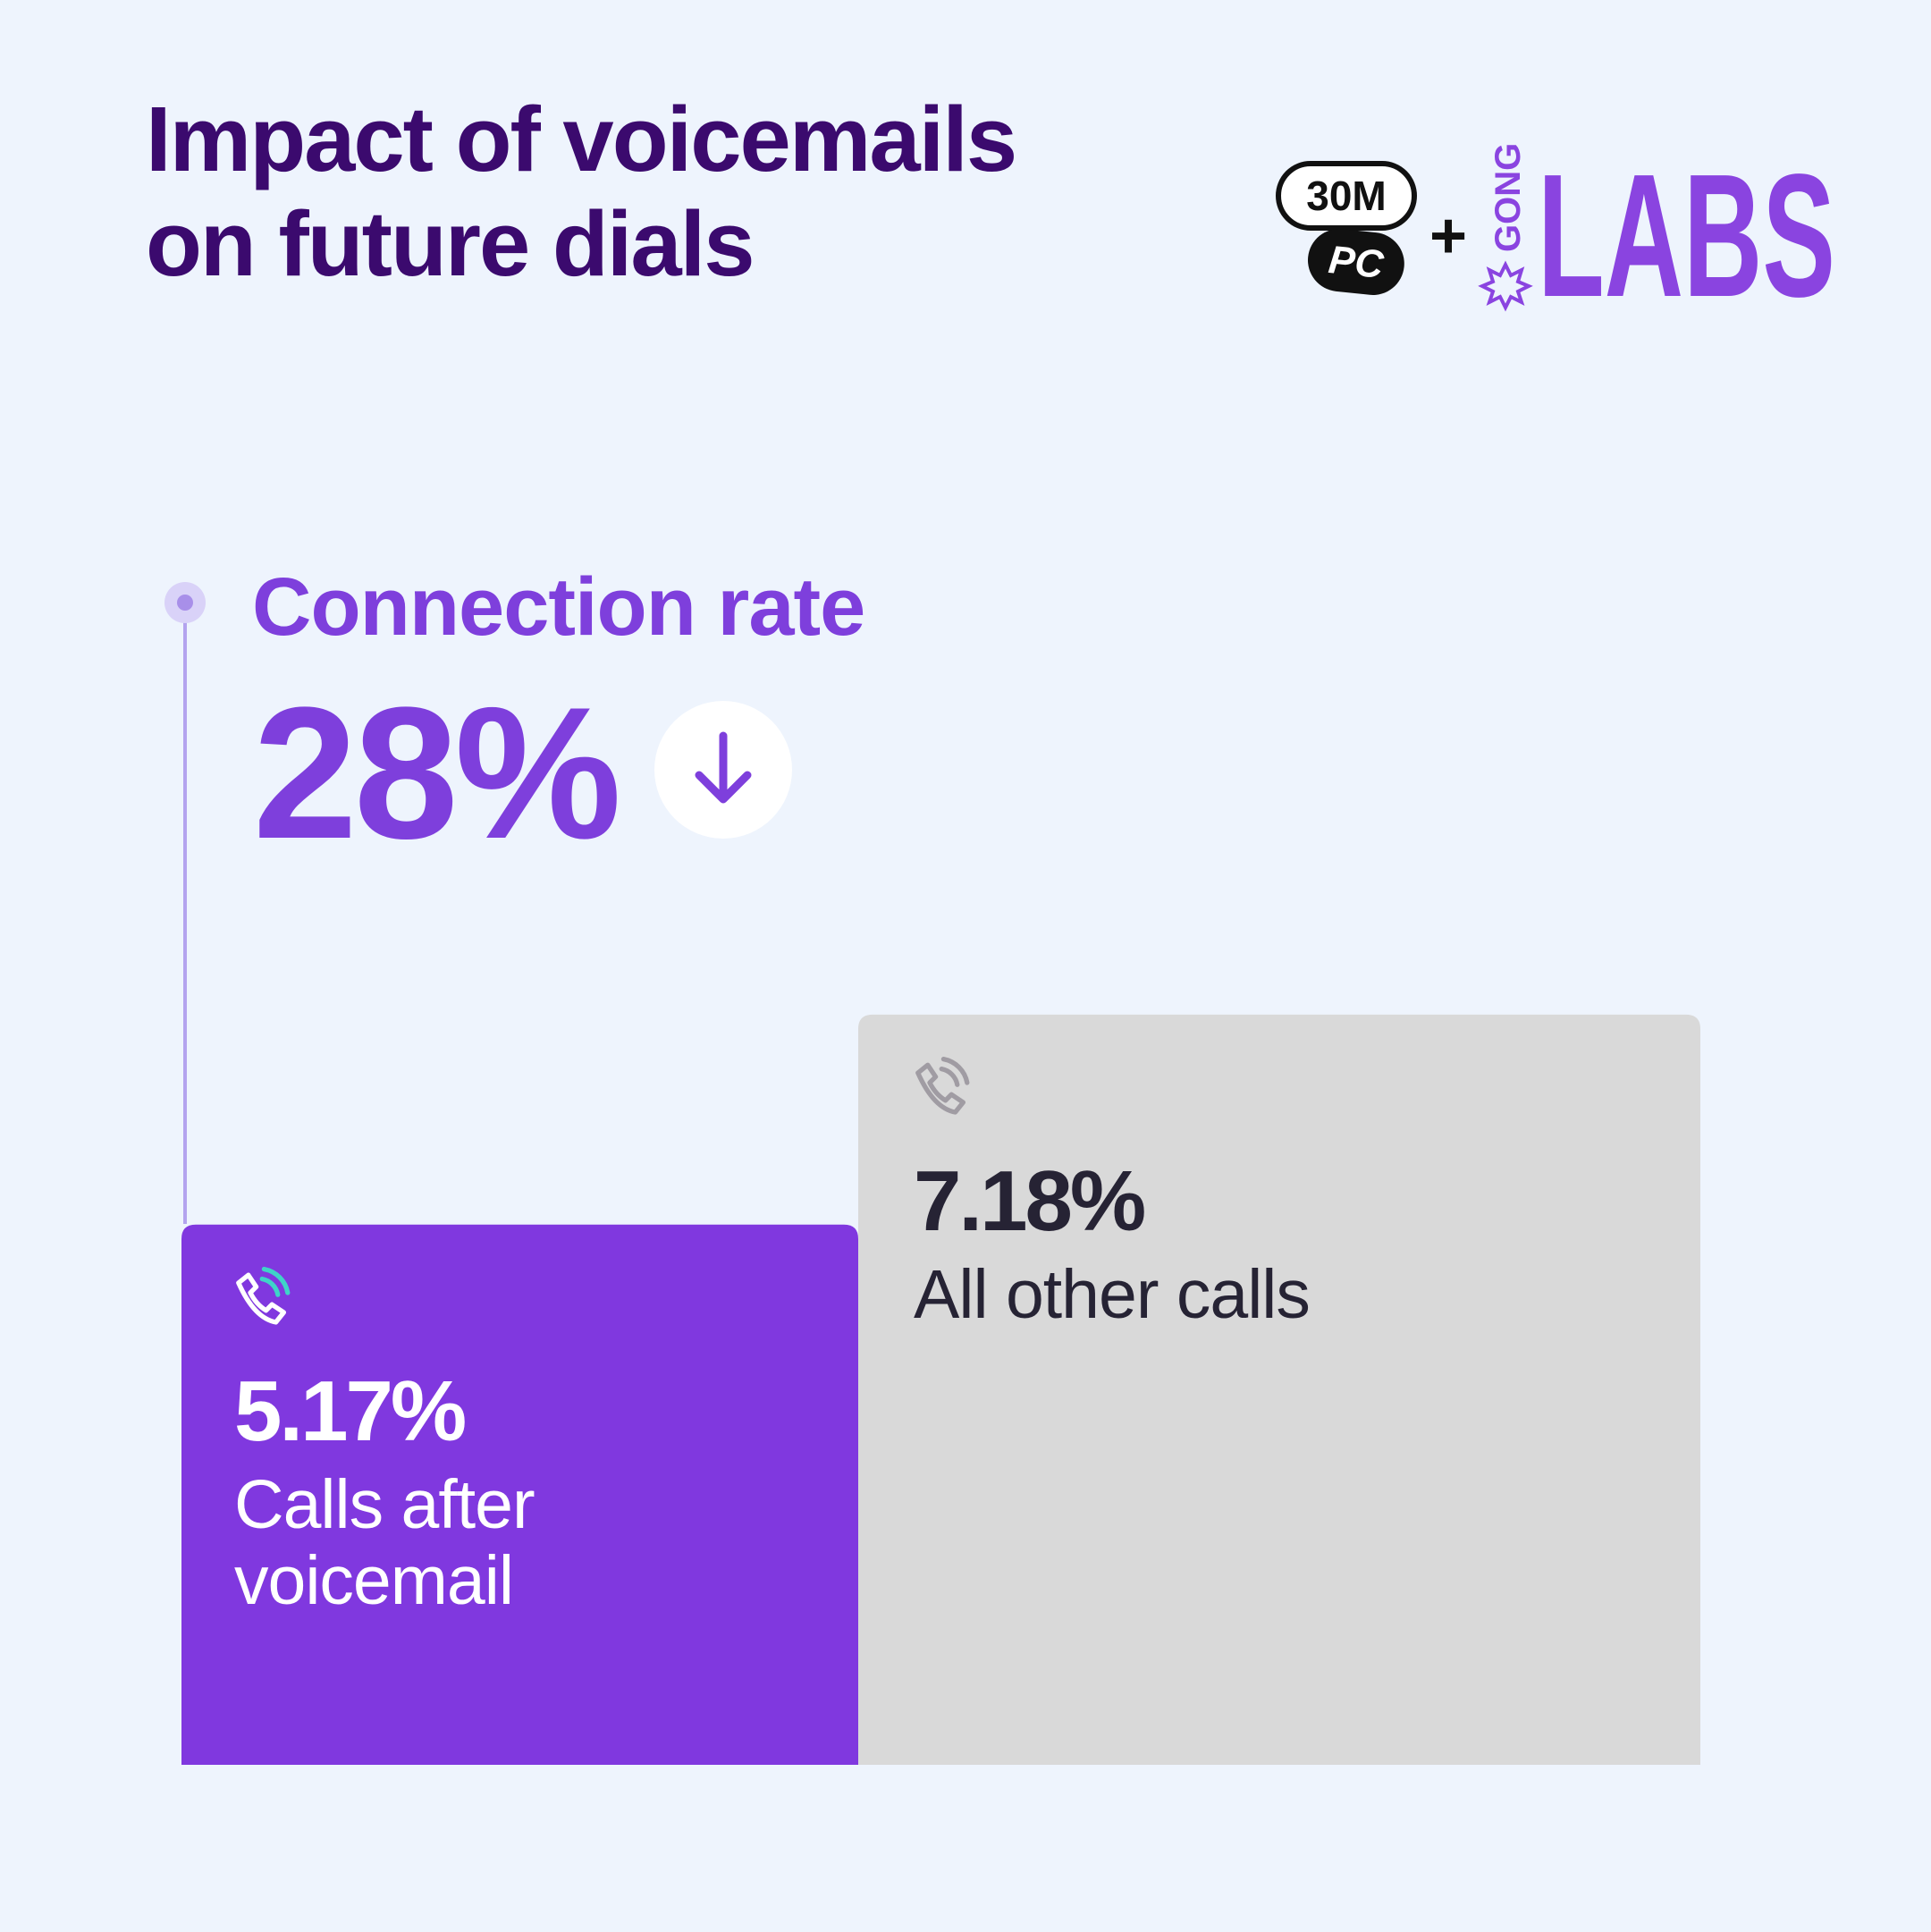 The image size is (1931, 1932). What do you see at coordinates (185, 603) in the screenshot?
I see `timeline-dot` at bounding box center [185, 603].